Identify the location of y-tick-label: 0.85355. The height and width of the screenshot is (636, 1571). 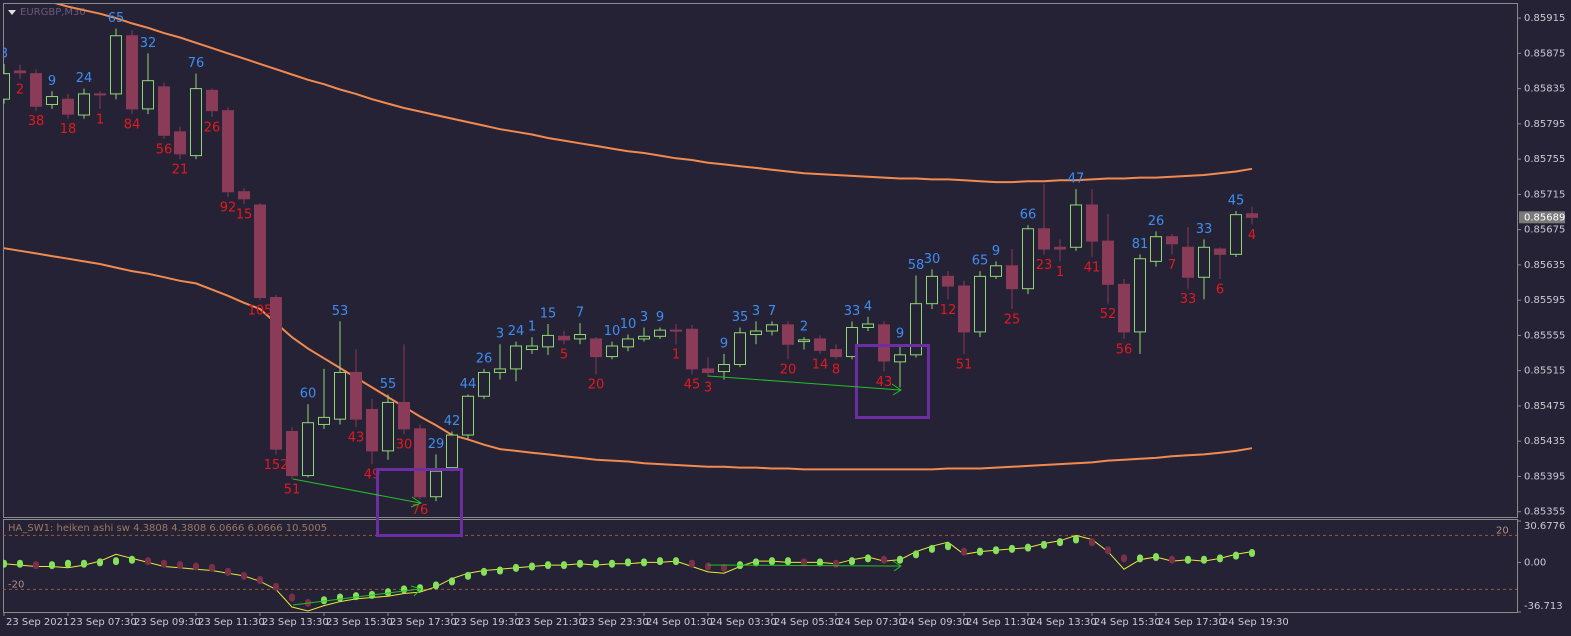
(1544, 512).